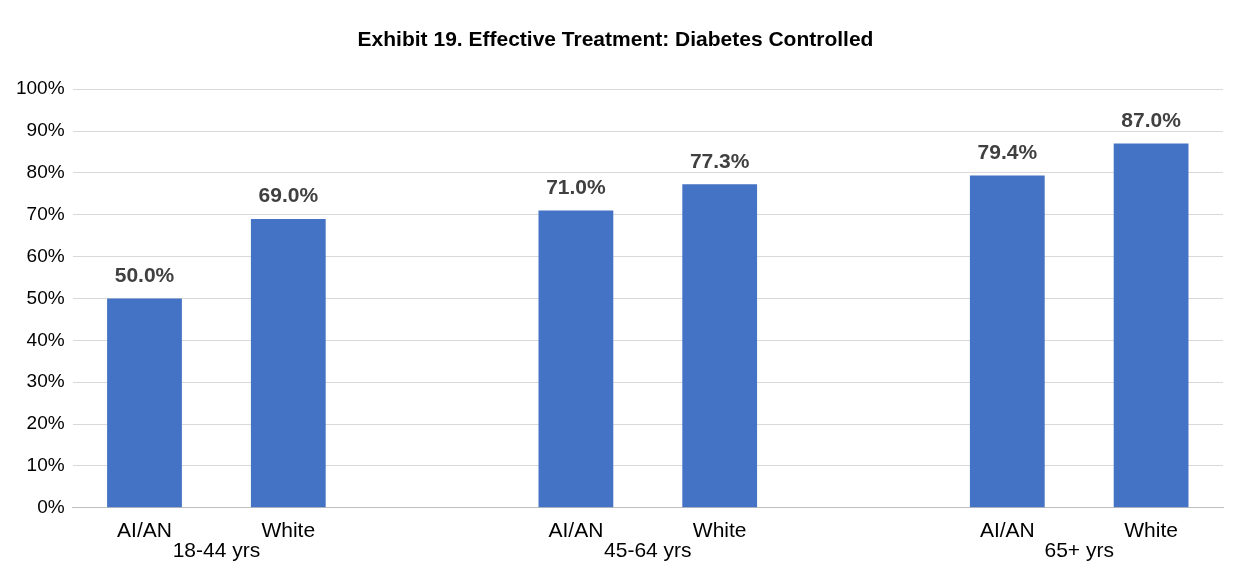  I want to click on data-label: 77.3%, so click(719, 160).